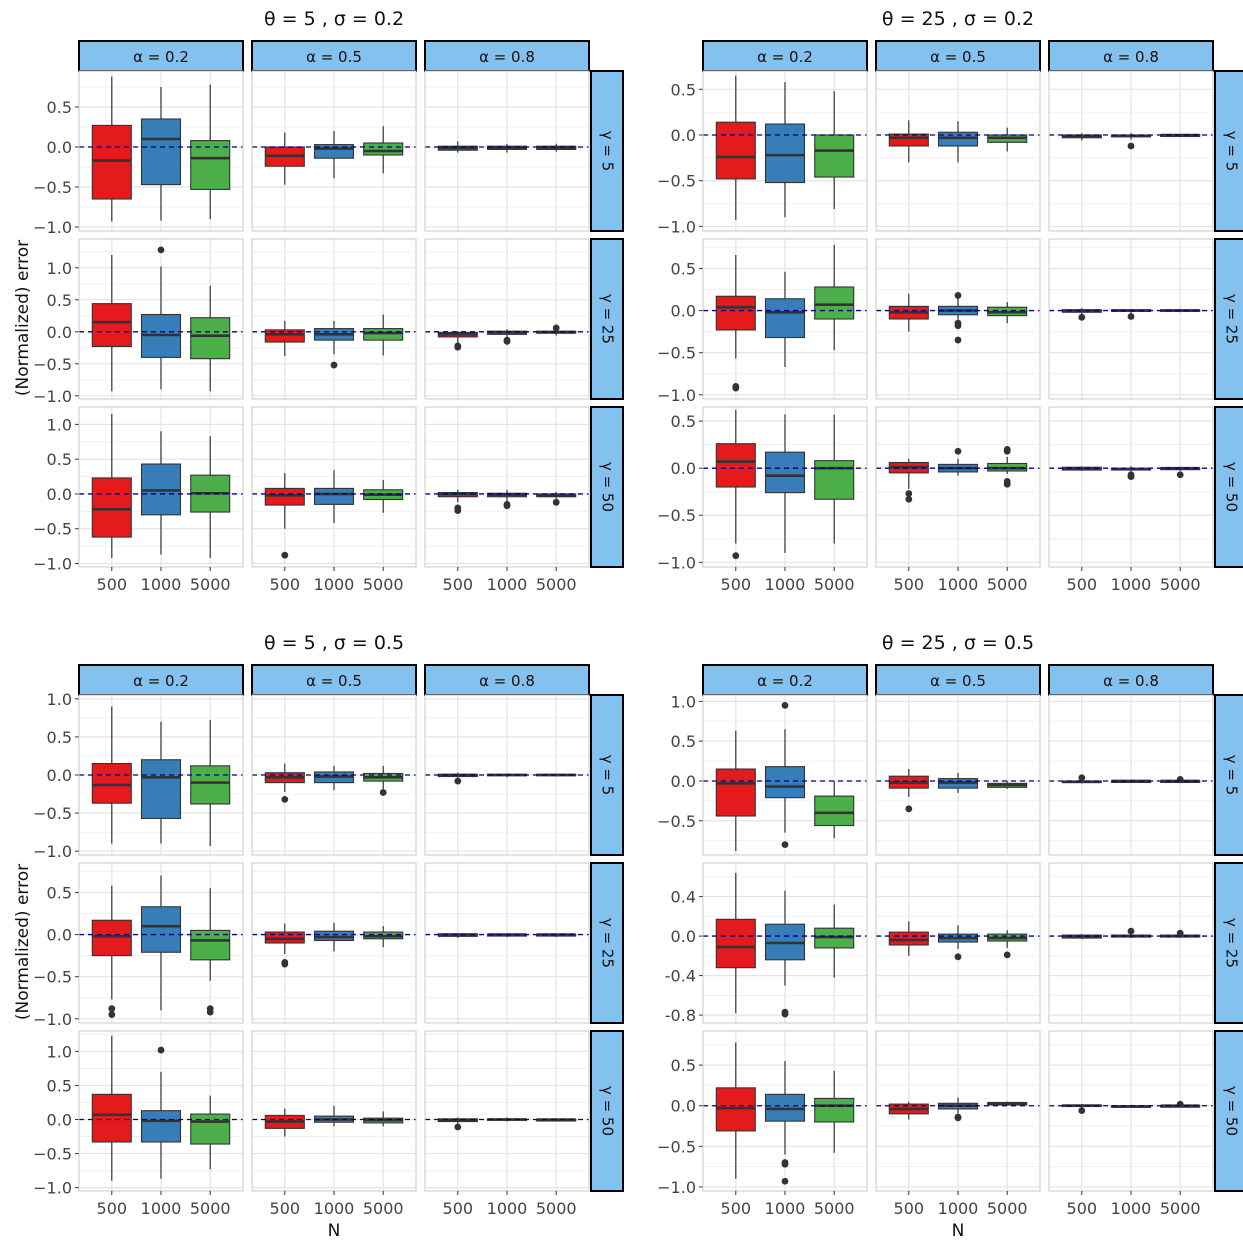  Describe the element at coordinates (334, 19) in the screenshot. I see `chart-title: θ = 5 , σ = 0.2` at that location.